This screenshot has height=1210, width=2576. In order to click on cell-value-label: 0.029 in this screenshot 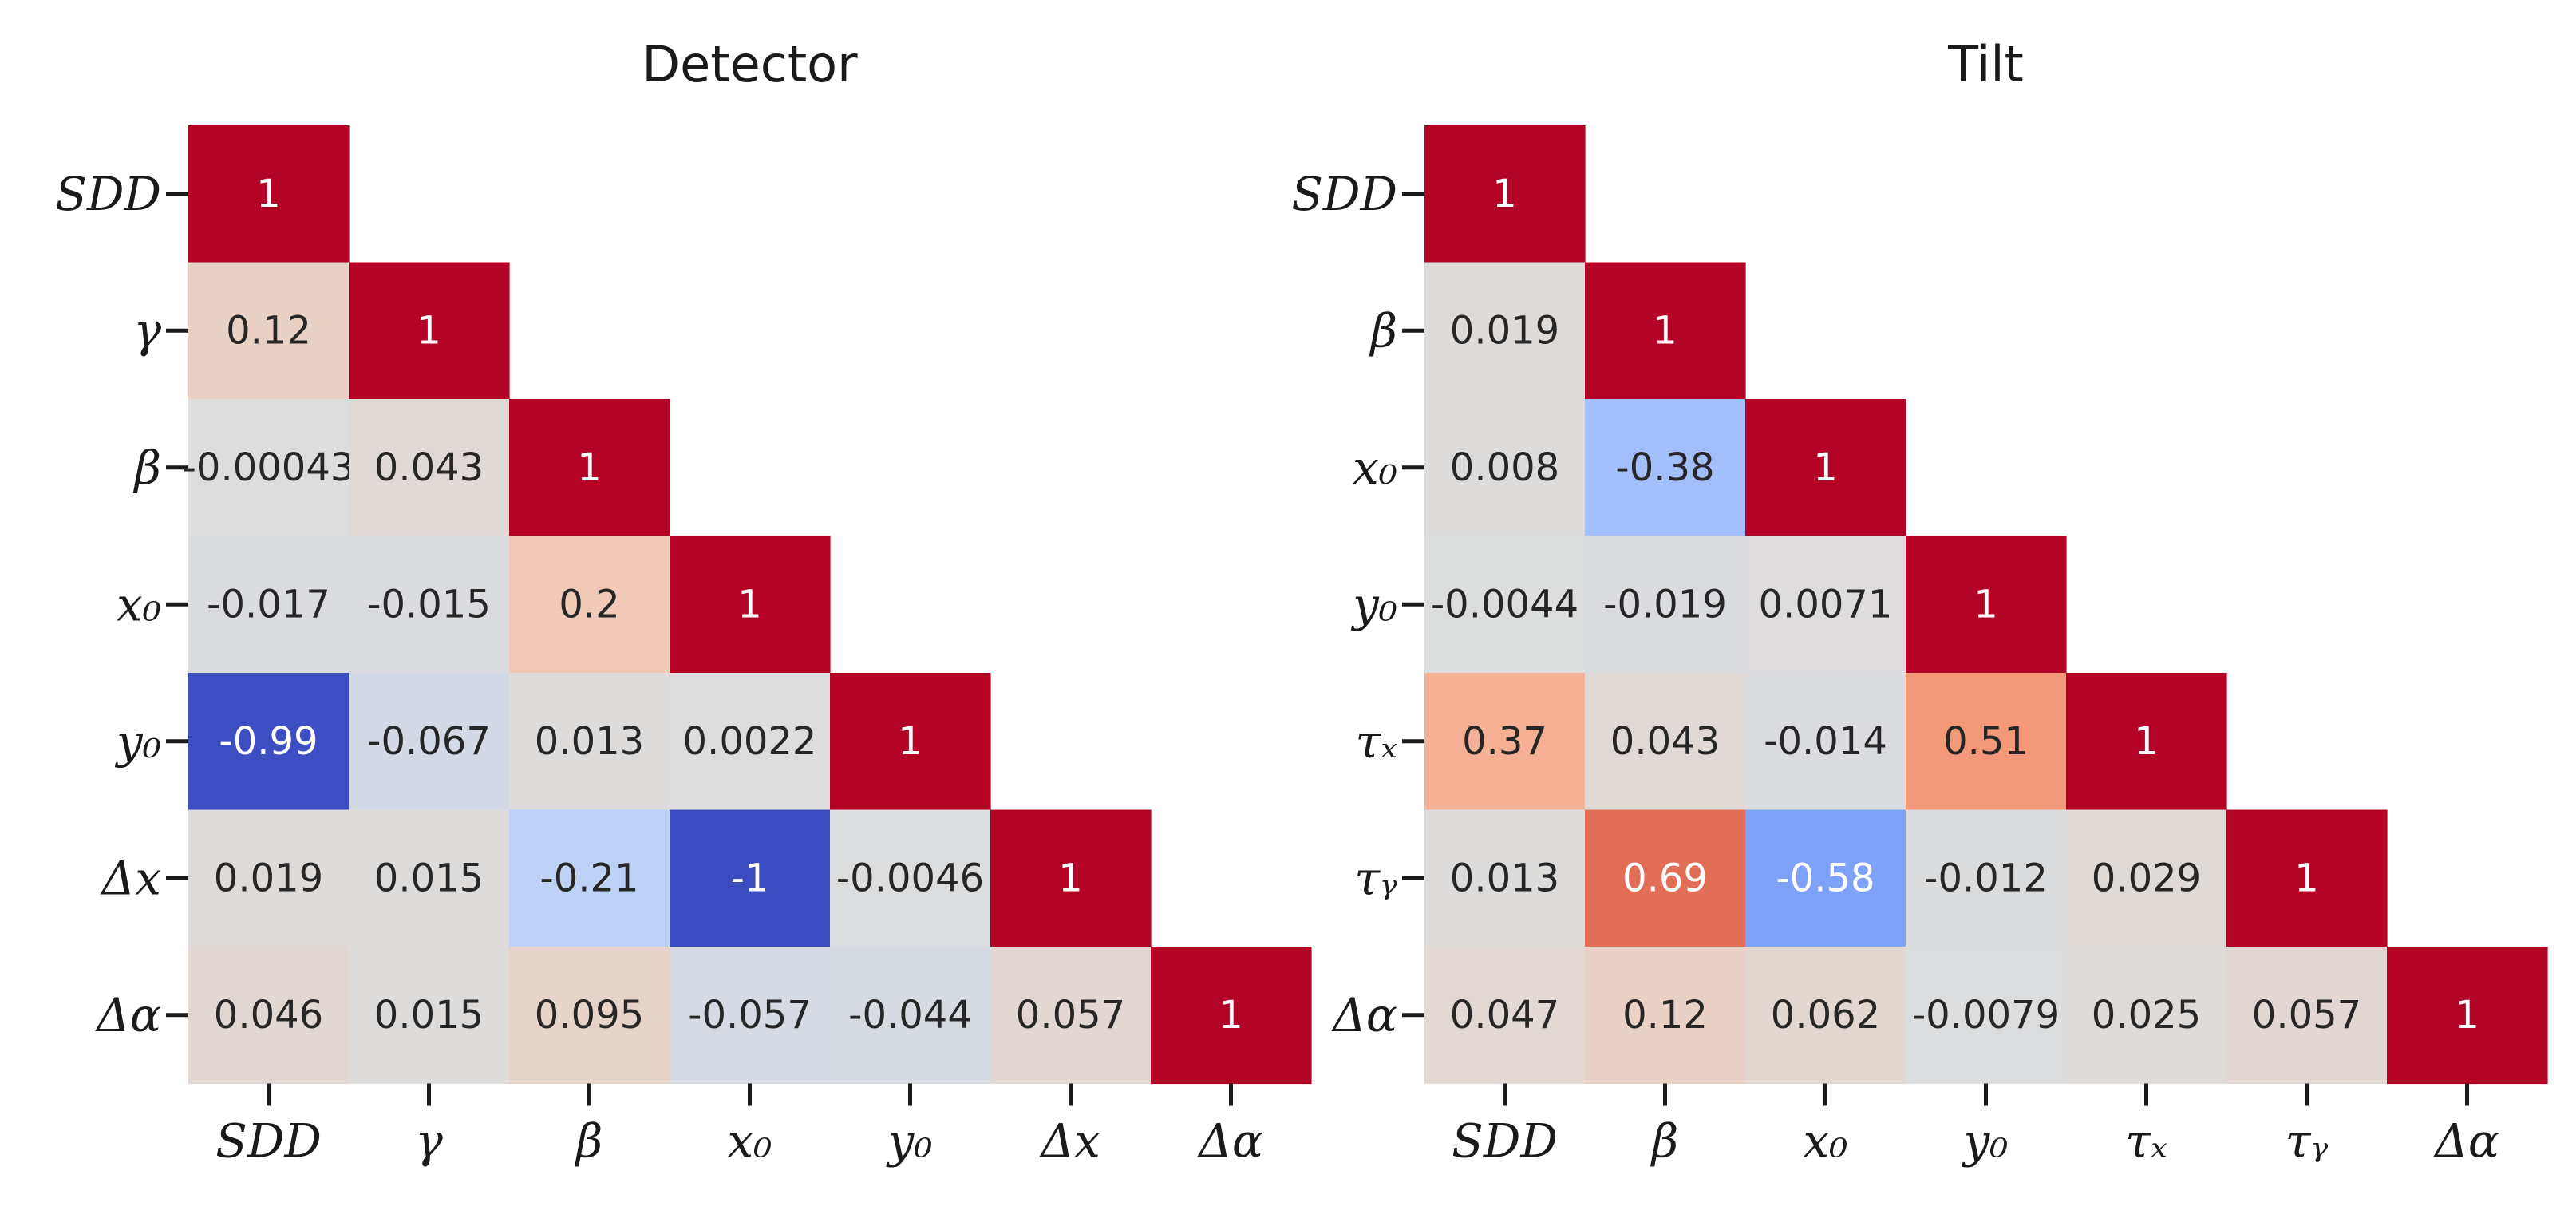, I will do `click(2146, 878)`.